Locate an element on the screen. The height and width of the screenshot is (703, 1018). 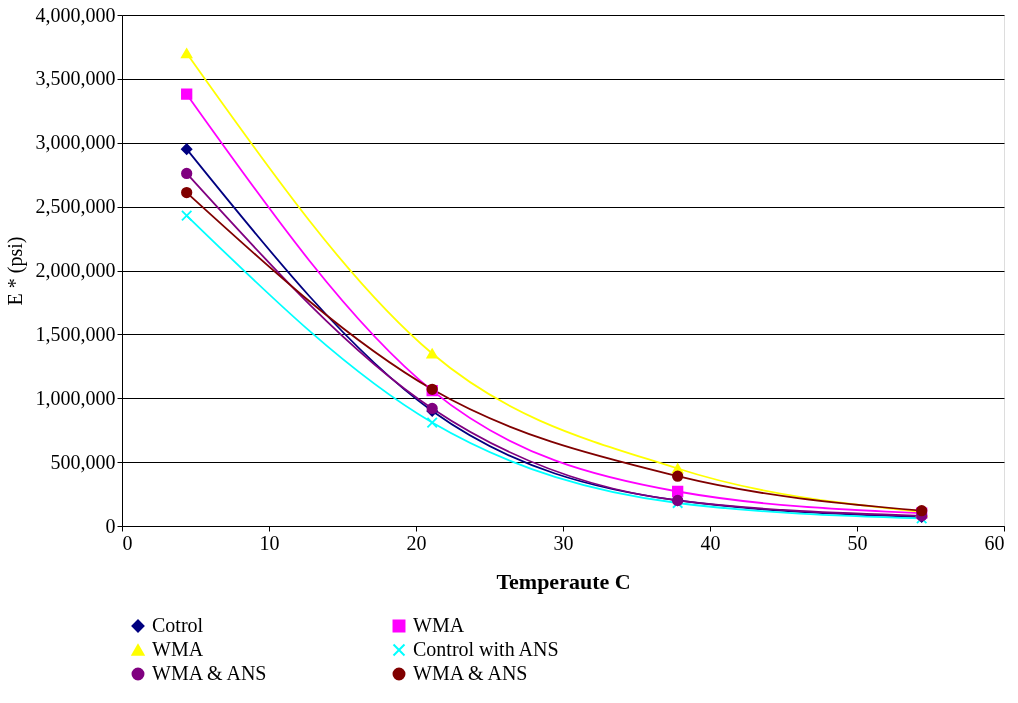
x-tick-label: 50 is located at coordinates (857, 542).